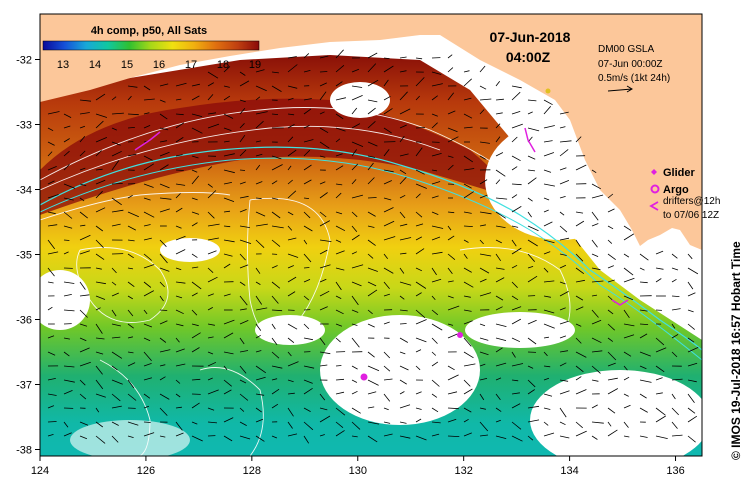 The height and width of the screenshot is (496, 749). What do you see at coordinates (655, 189) in the screenshot?
I see `argo-icon` at bounding box center [655, 189].